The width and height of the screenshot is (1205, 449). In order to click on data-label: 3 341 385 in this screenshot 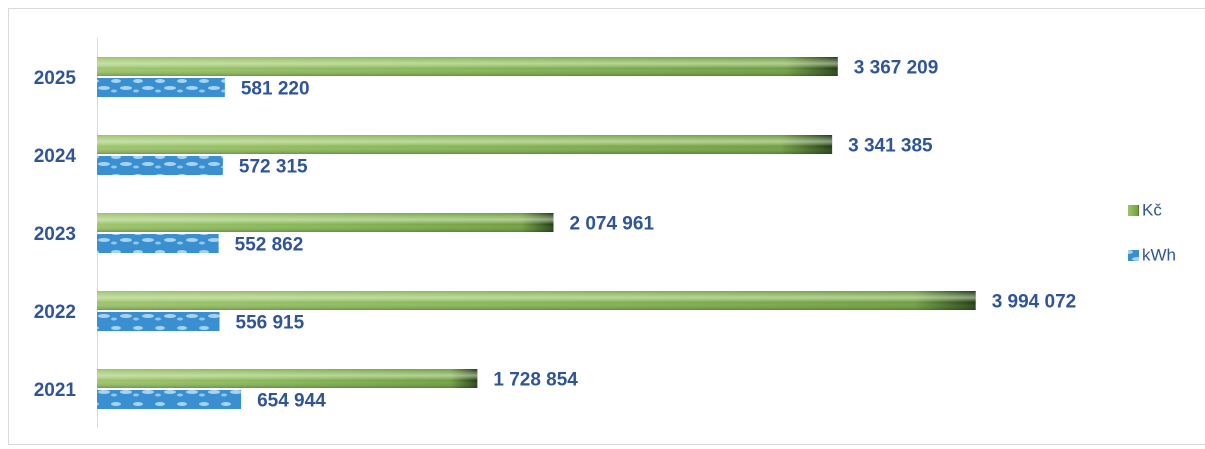, I will do `click(890, 146)`.